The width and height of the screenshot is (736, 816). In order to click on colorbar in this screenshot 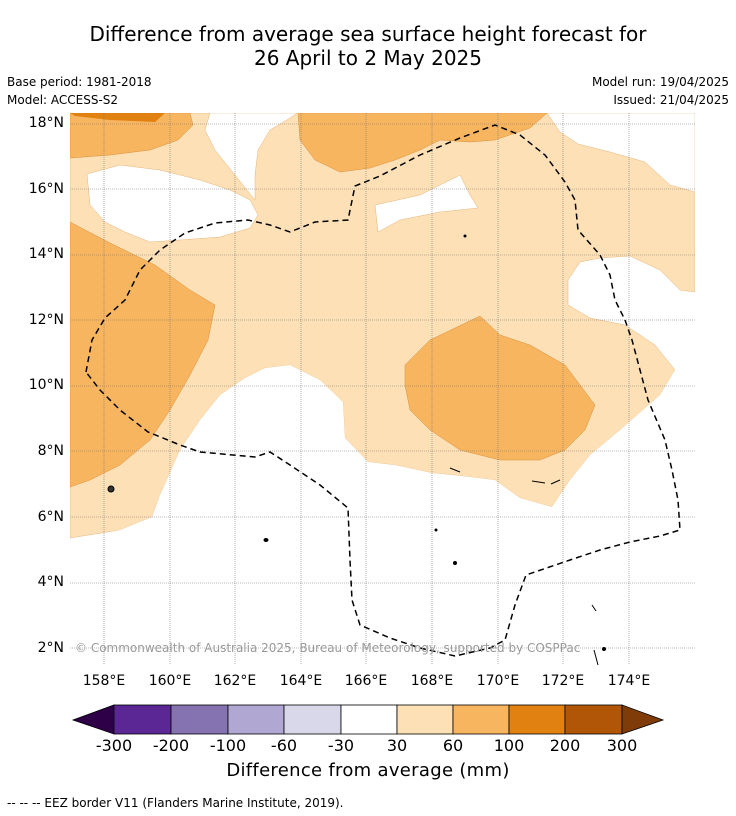, I will do `click(368, 719)`.